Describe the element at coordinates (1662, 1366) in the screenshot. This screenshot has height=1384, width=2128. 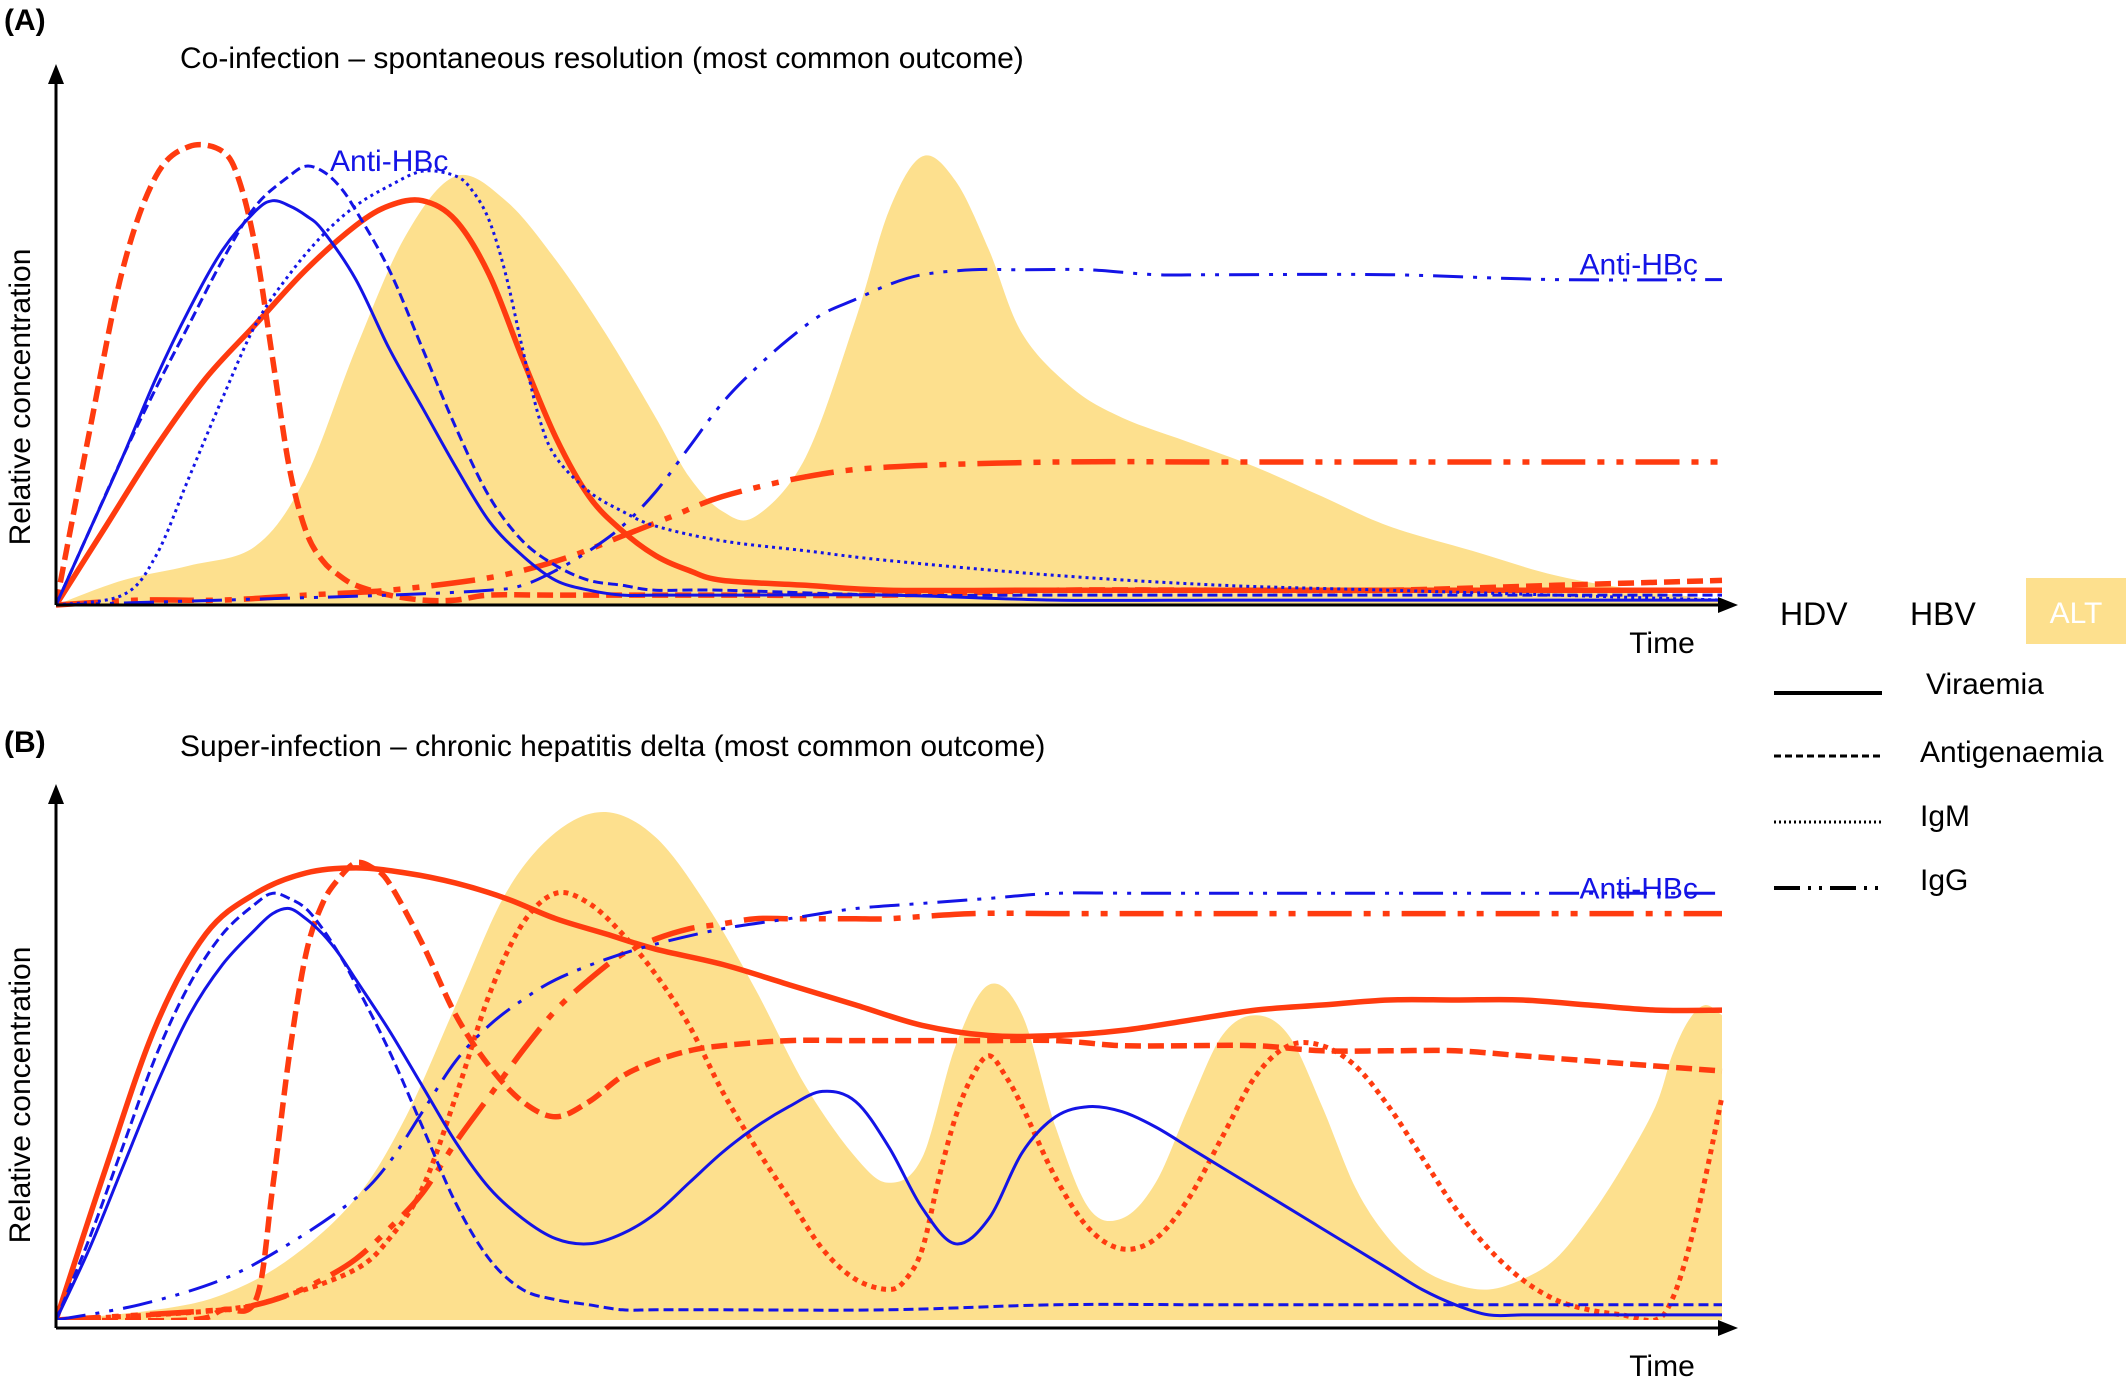
I see `panel-b-xlabel: Time` at that location.